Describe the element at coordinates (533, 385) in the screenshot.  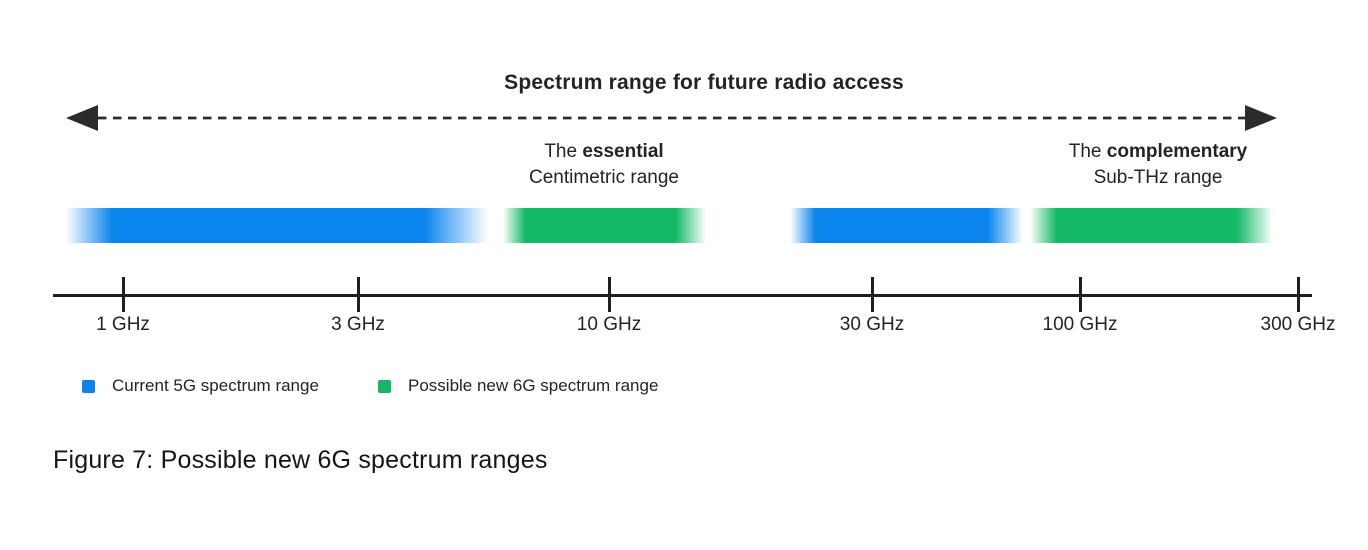
I see `legend-label: Possible new 6G spectrum range` at that location.